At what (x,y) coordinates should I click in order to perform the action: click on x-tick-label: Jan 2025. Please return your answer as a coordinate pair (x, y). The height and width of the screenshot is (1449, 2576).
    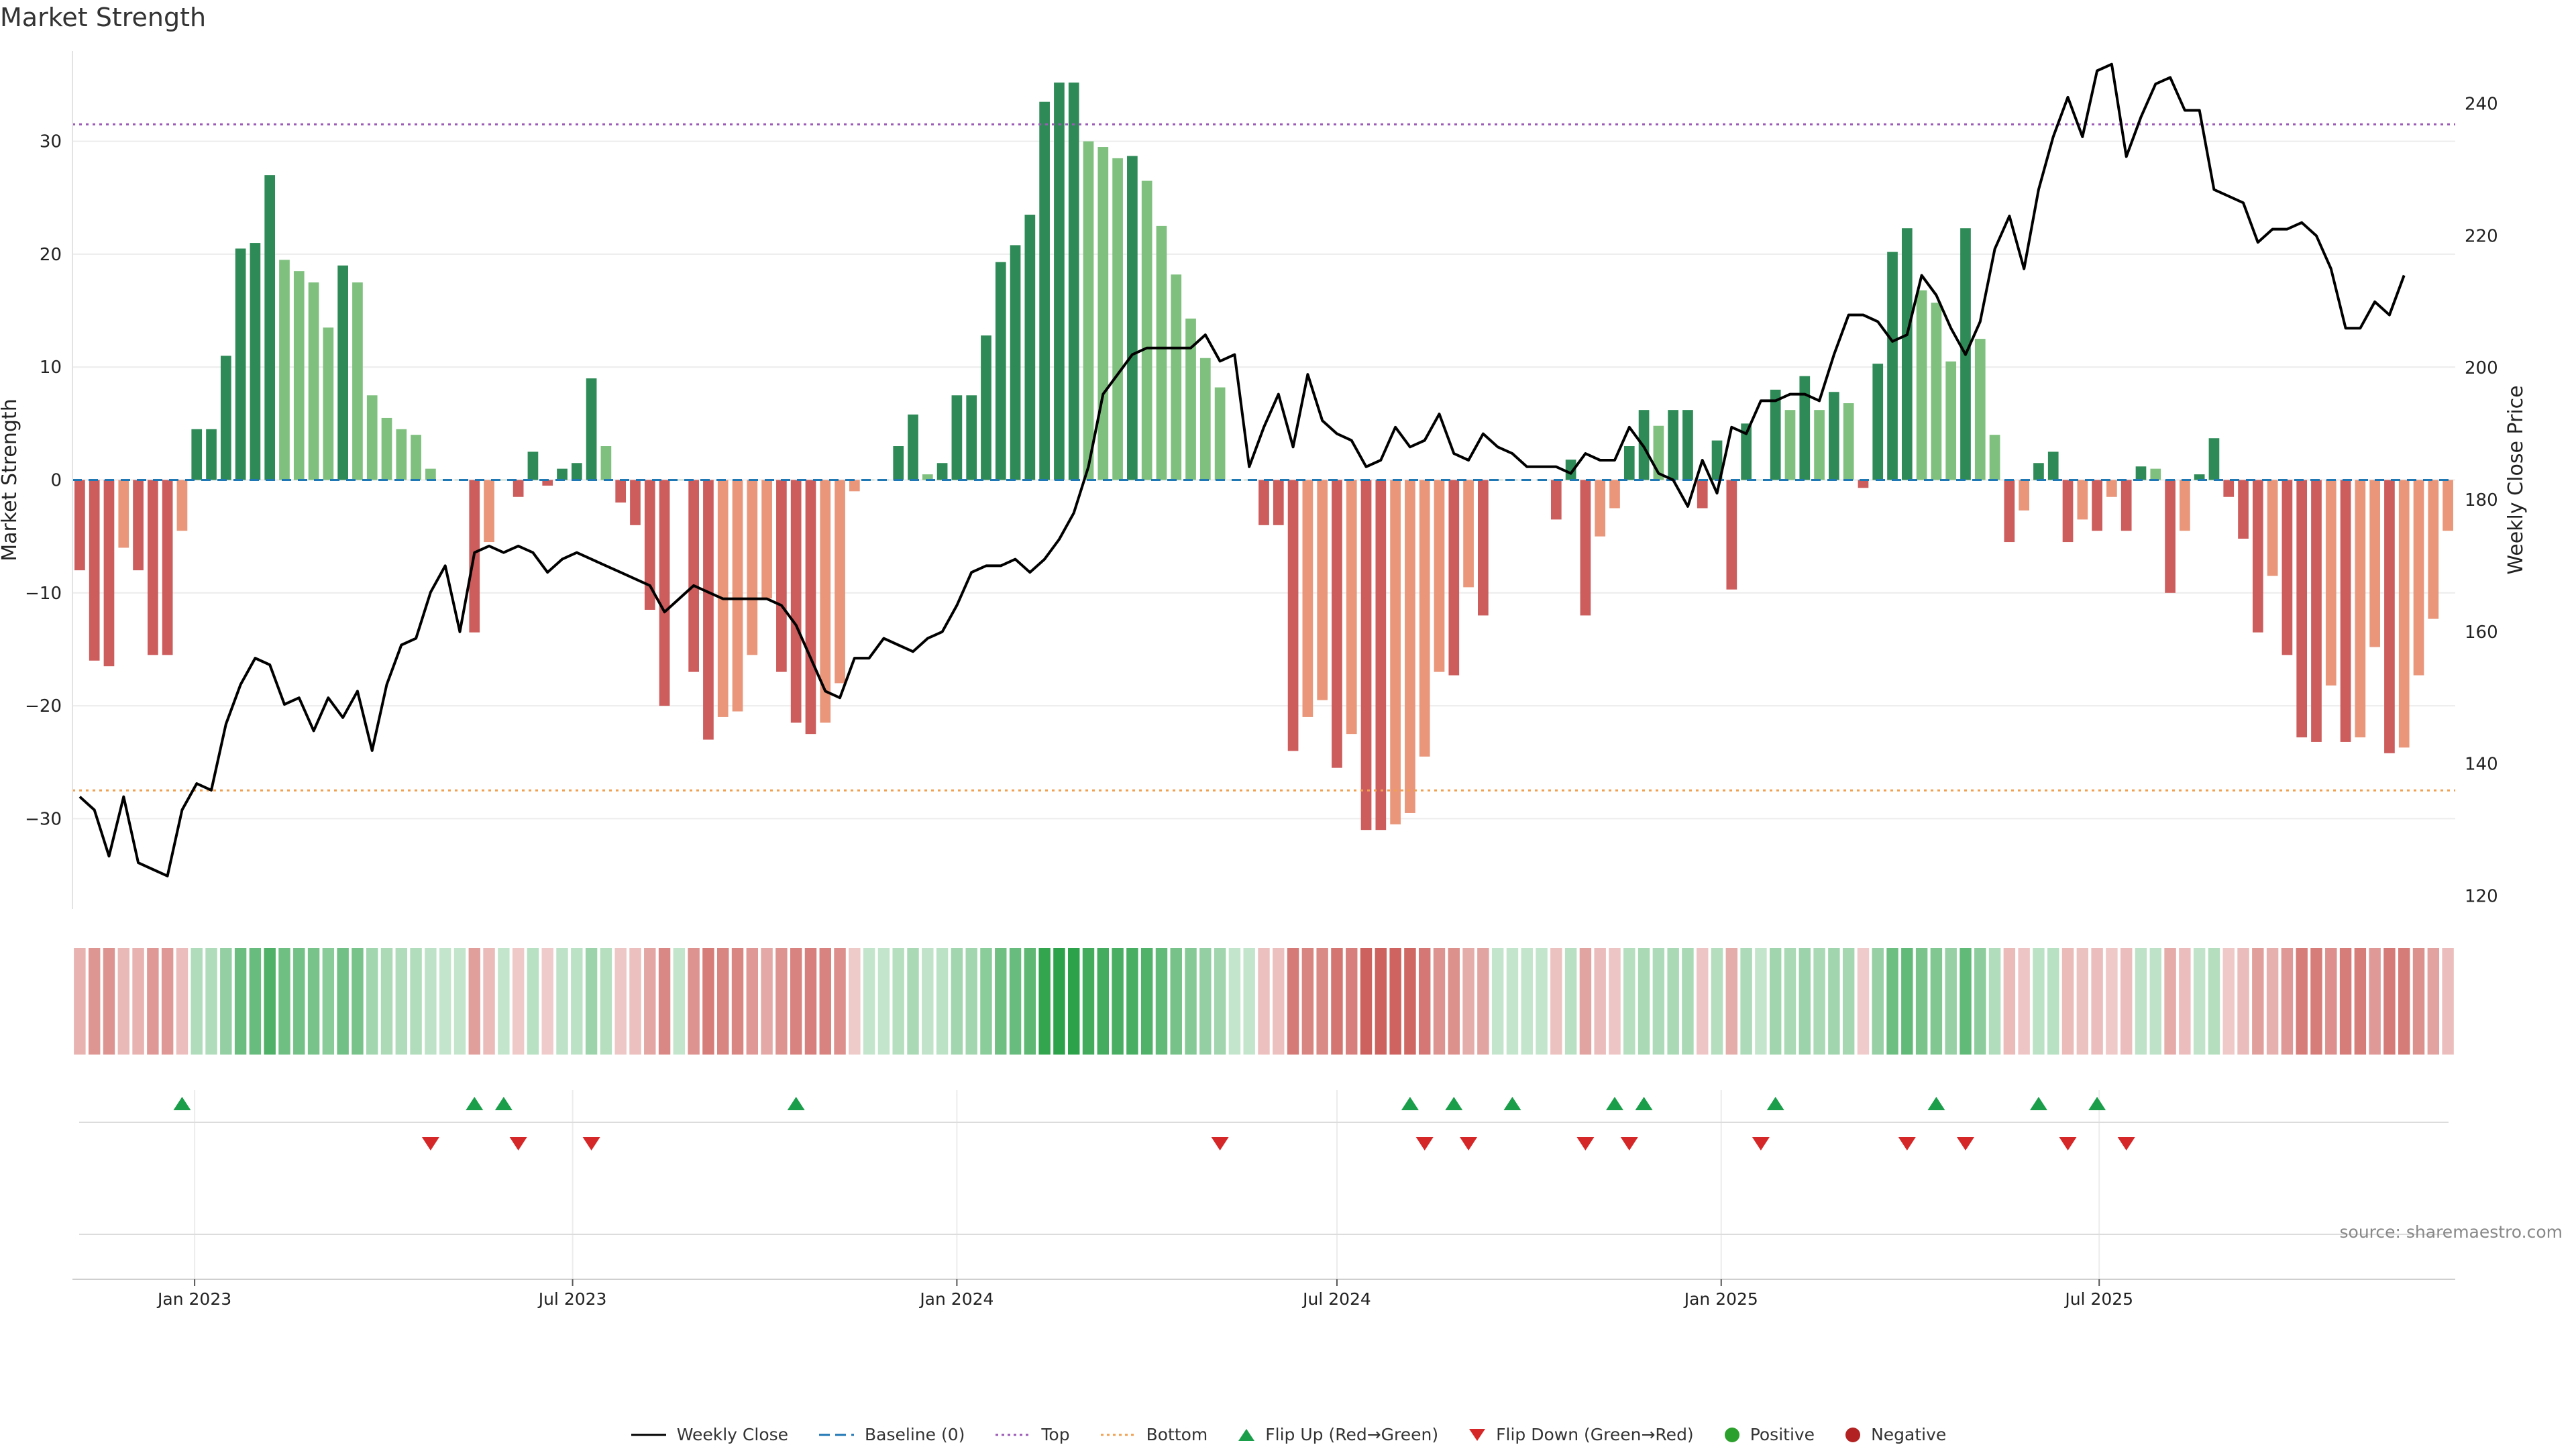
    Looking at the image, I should click on (1720, 1299).